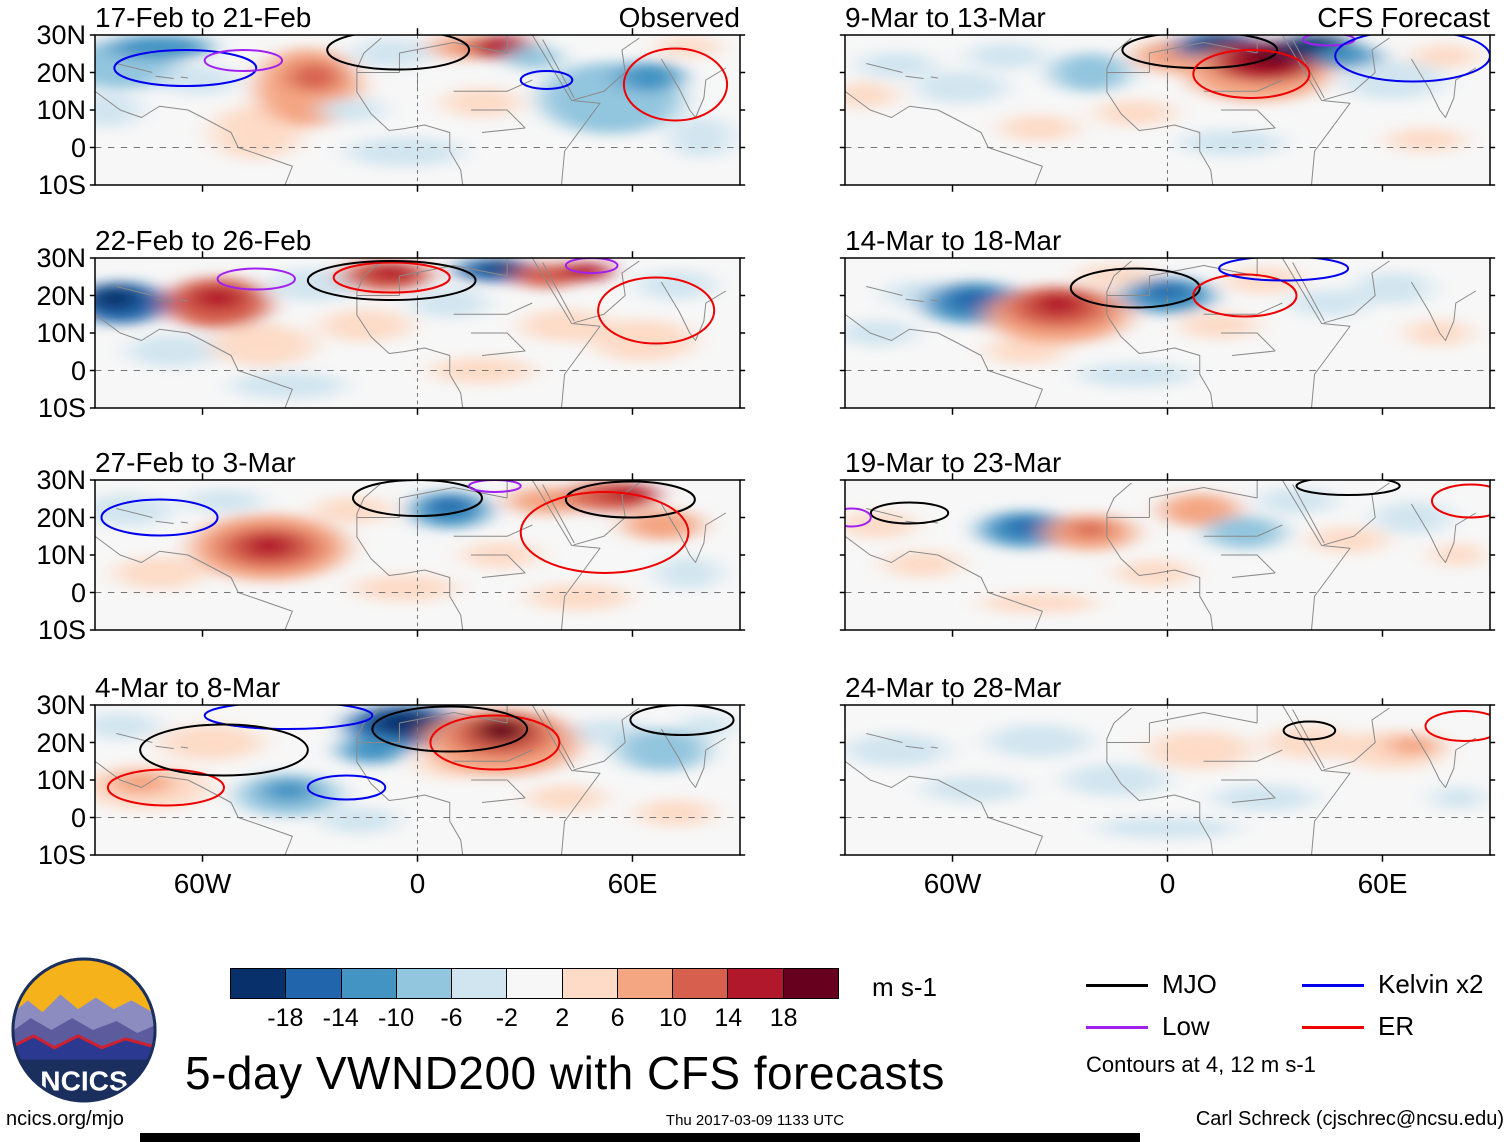 The image size is (1510, 1142). I want to click on panel-date-label: 14-Mar to 18-Mar, so click(953, 240).